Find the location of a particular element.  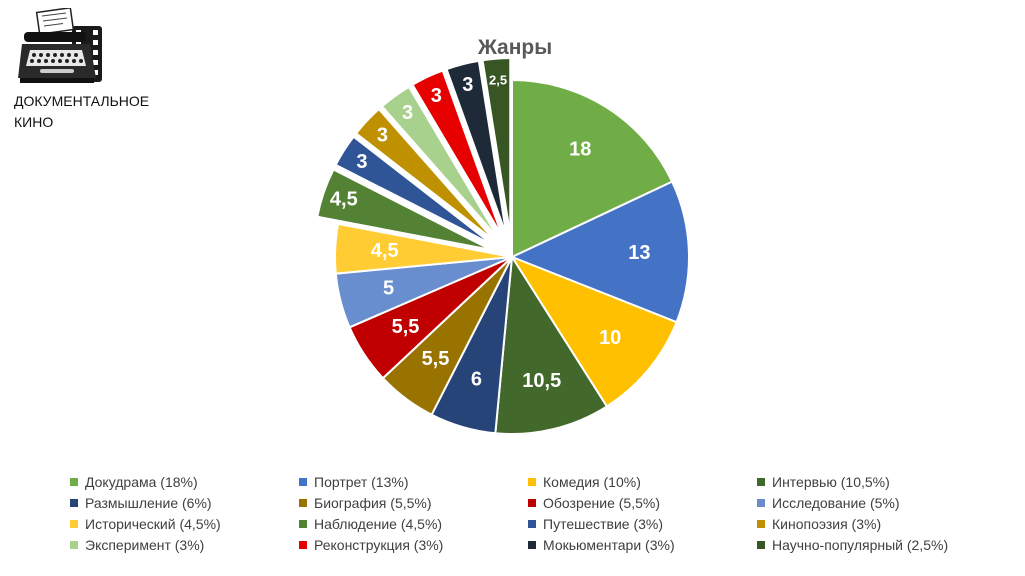

pie-data-label-4: 10,5 is located at coordinates (541, 381).